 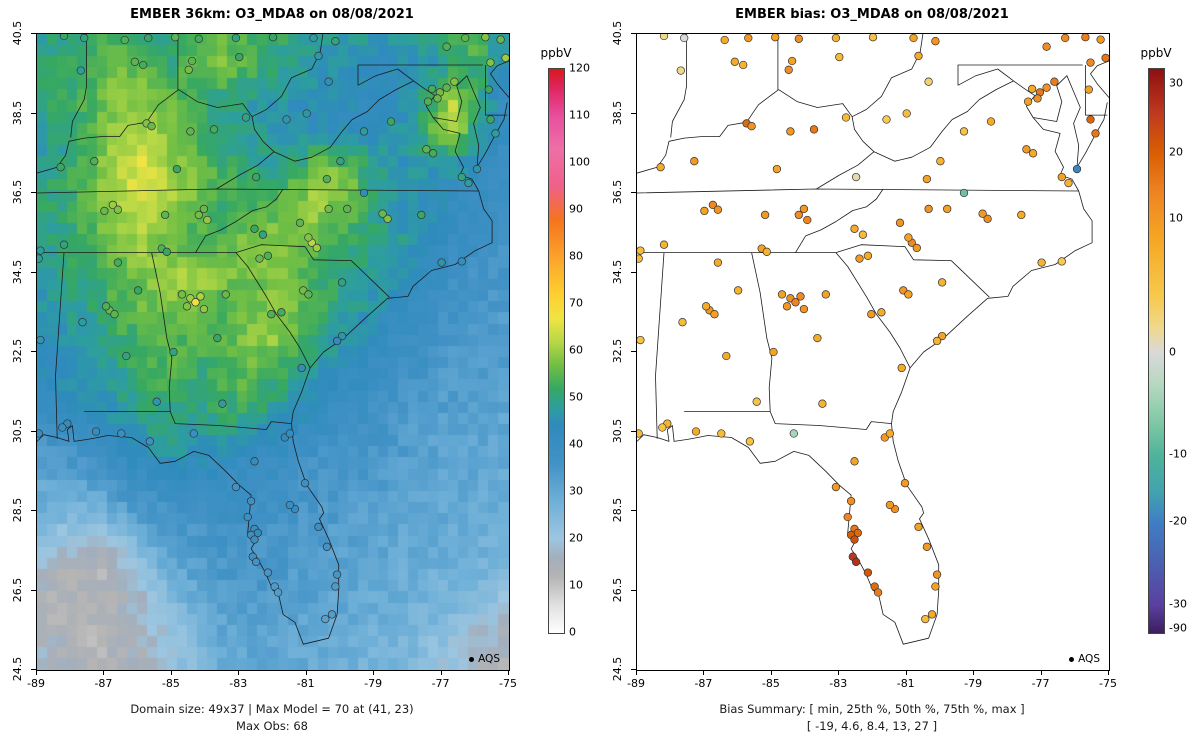 What do you see at coordinates (17, 669) in the screenshot?
I see `y-axis-tick-label: 24.5` at bounding box center [17, 669].